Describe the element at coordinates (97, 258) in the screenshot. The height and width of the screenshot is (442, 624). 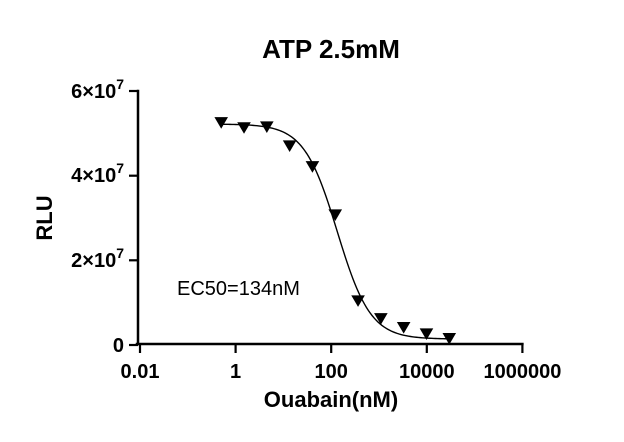
I see `y-tick-label-2e7: 2×10⁷` at that location.